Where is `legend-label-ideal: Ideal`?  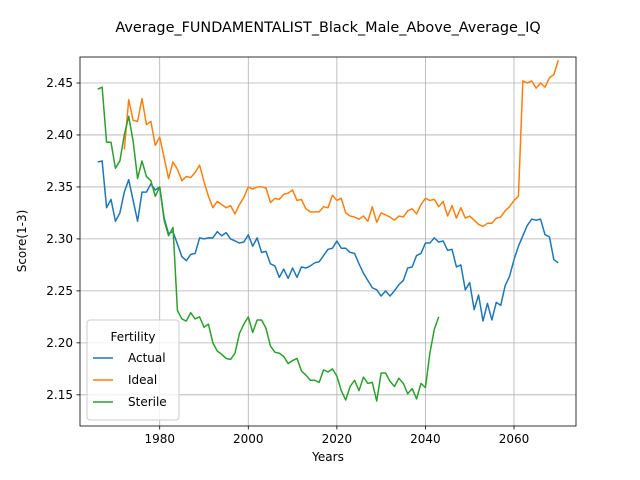
legend-label-ideal: Ideal is located at coordinates (142, 380).